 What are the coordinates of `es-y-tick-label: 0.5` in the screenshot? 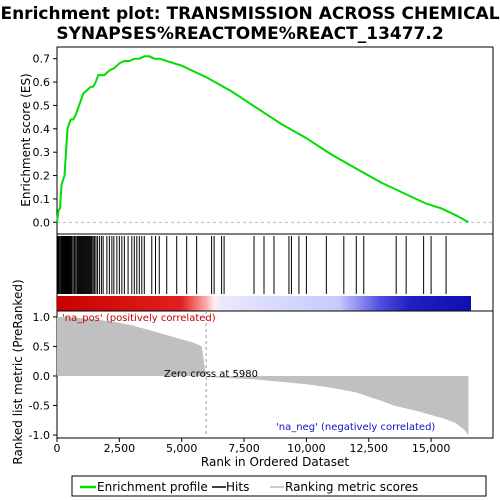 It's located at (42, 105).